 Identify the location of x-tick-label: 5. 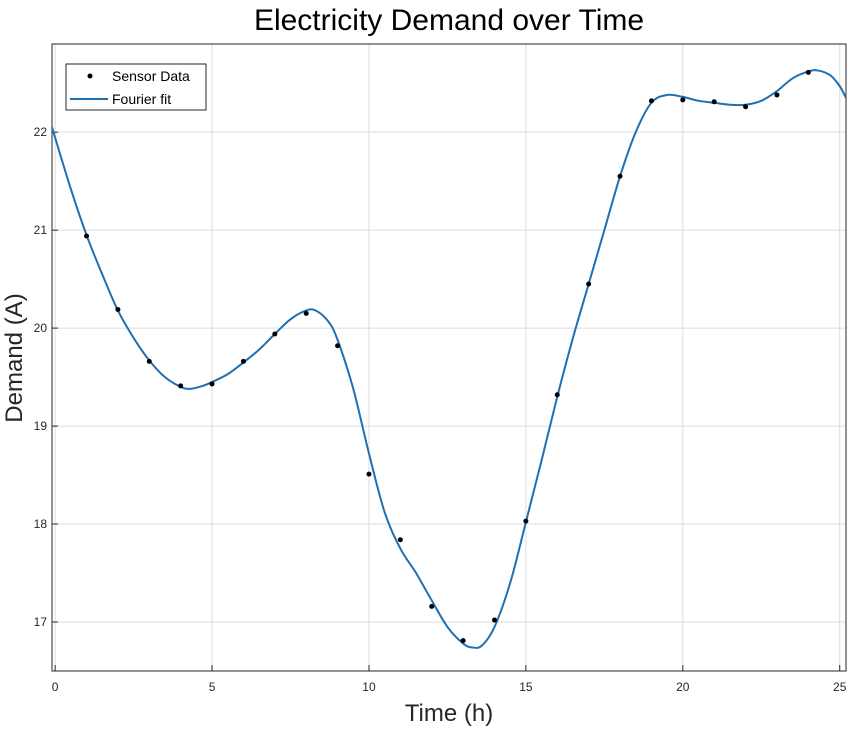
(212, 687).